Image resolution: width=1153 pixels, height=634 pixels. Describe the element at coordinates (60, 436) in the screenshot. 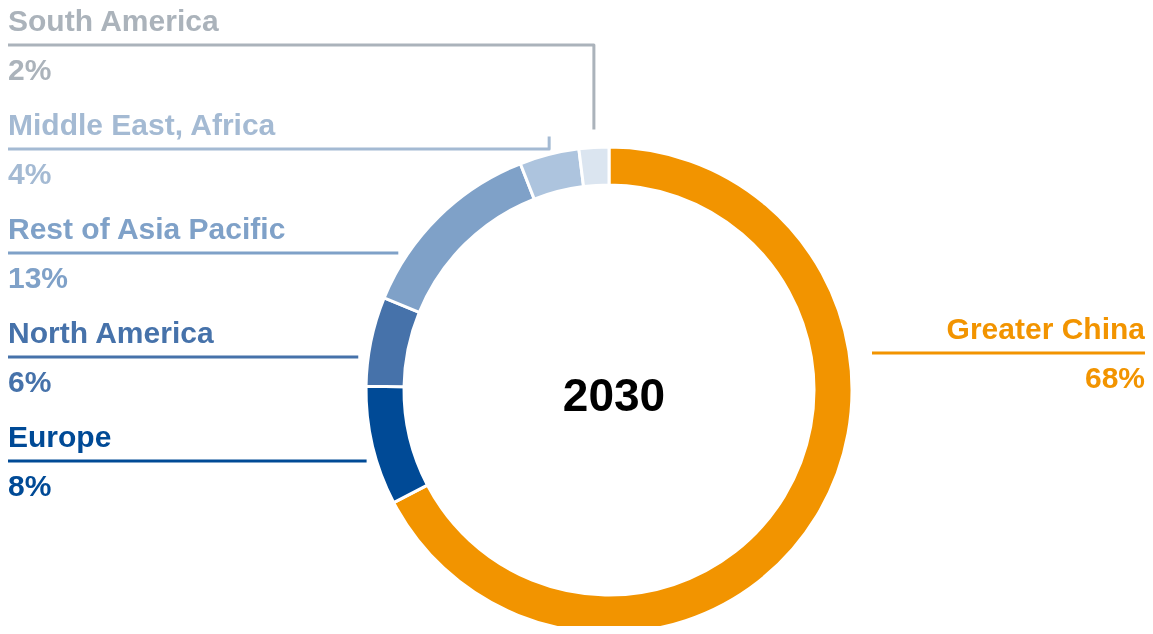

I see `slice-label: Europe` at that location.